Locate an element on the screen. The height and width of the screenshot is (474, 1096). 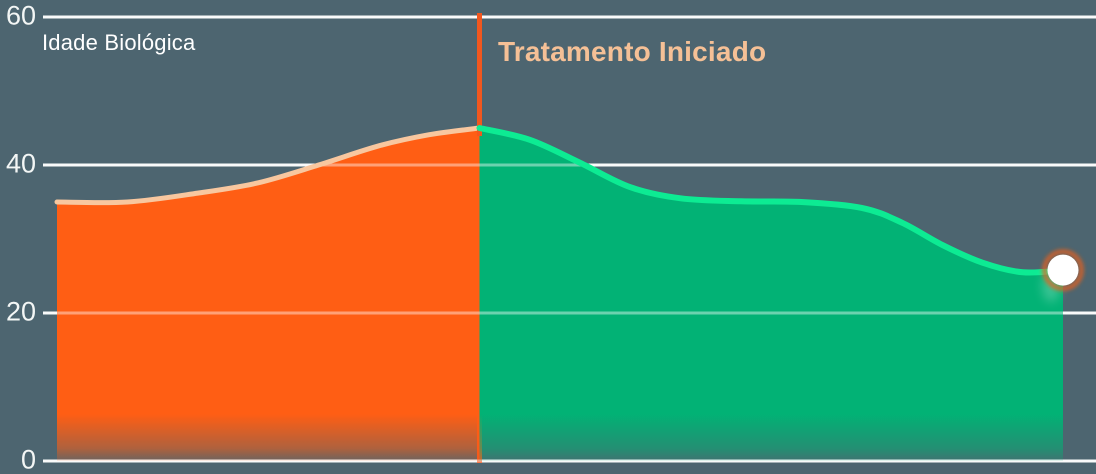
end-marker-dot is located at coordinates (1063, 270).